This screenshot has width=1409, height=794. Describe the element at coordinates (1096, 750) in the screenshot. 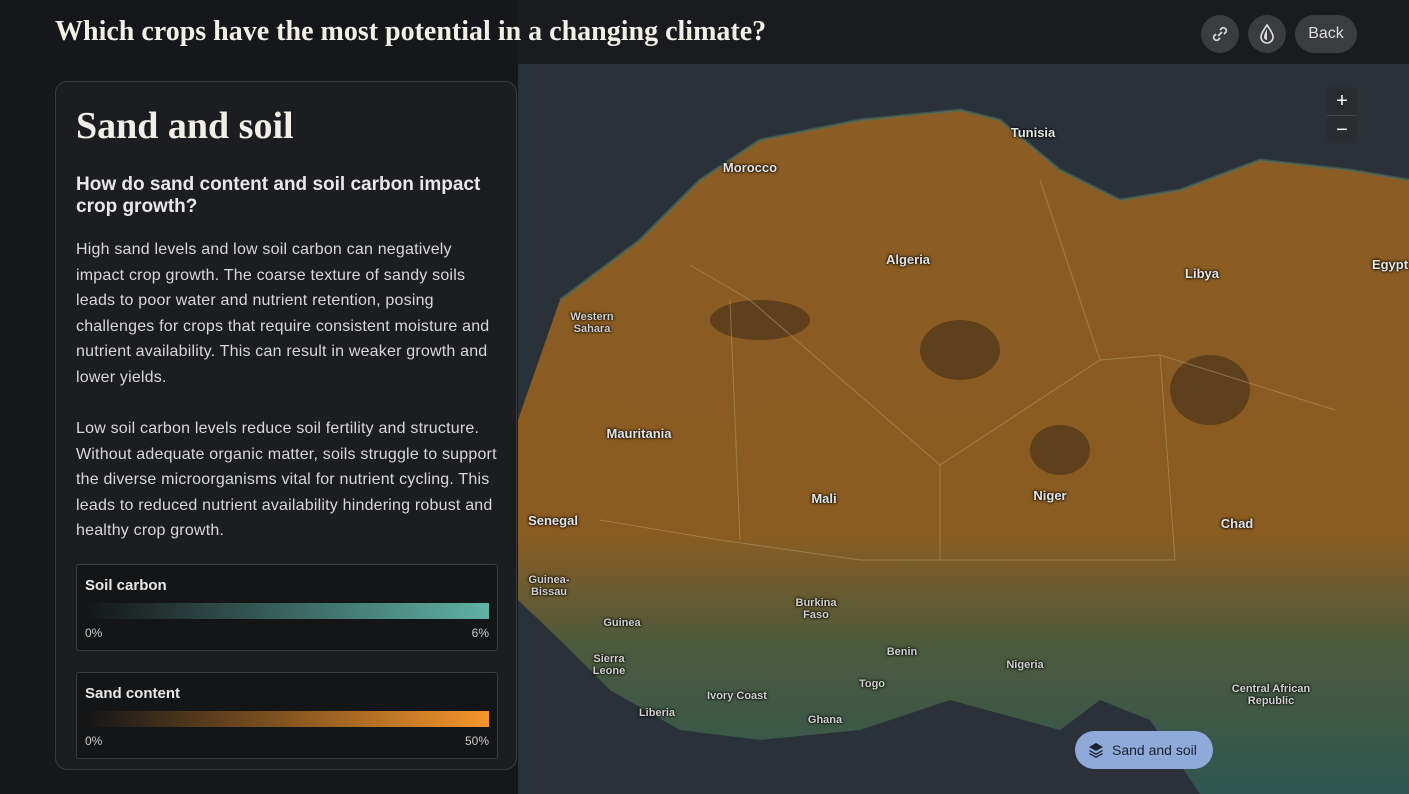

I see `layers-icon` at that location.